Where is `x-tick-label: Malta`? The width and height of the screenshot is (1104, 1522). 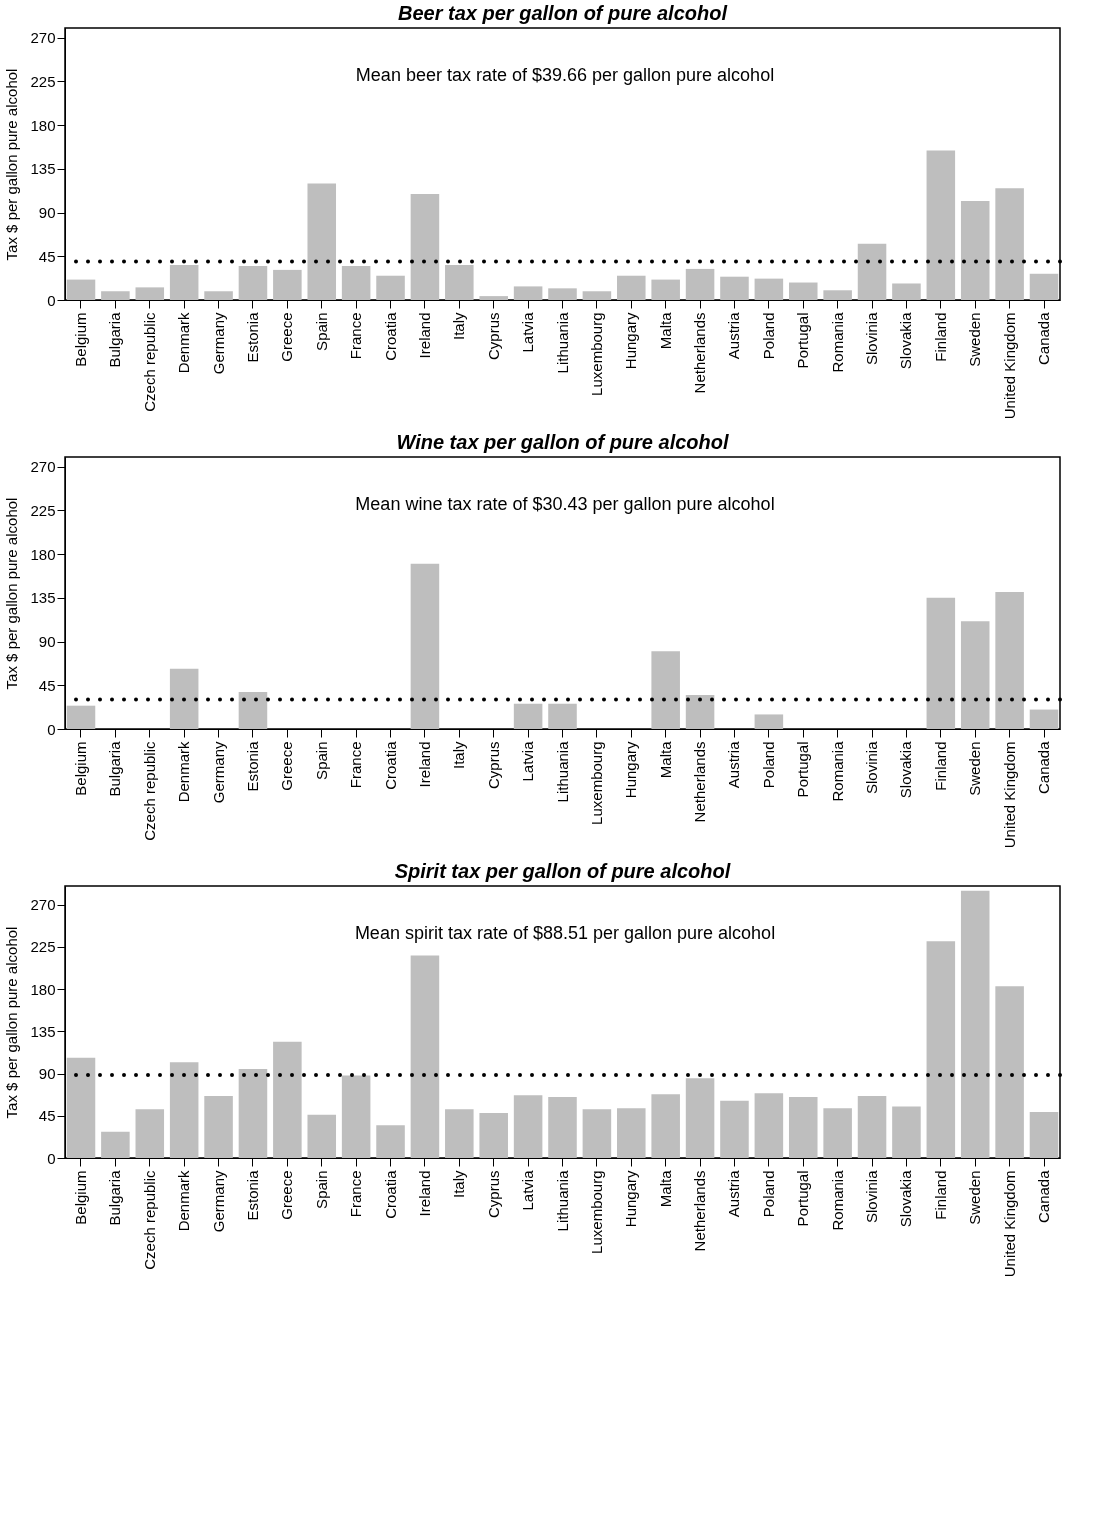
x-tick-label: Malta is located at coordinates (665, 1188).